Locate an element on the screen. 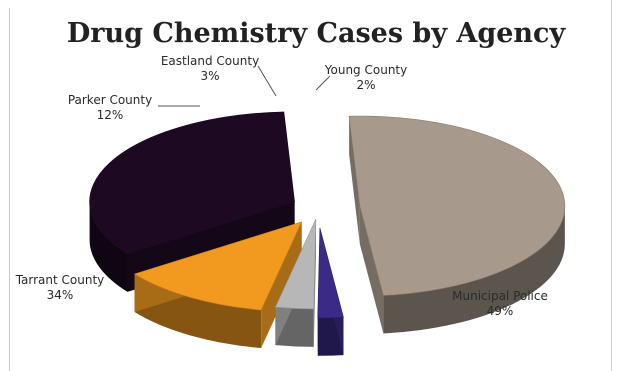 The height and width of the screenshot is (371, 622). pie-slice-eastland-county is located at coordinates (295, 282).